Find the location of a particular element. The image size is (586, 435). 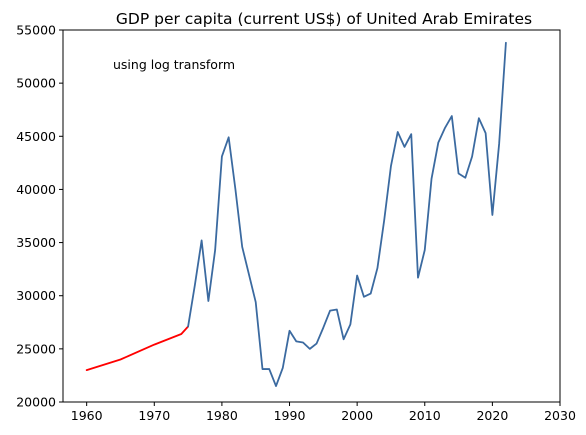

x-tick-label: 2020 is located at coordinates (492, 415).